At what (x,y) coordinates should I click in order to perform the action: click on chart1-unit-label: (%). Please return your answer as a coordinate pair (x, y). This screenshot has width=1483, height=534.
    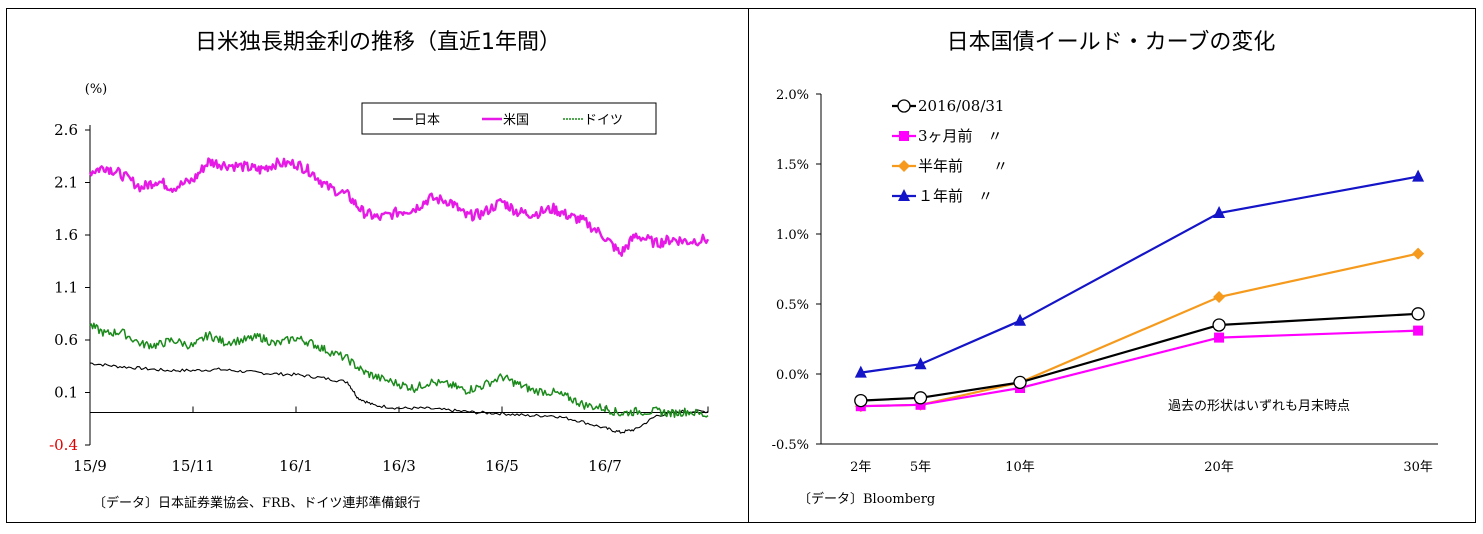
    Looking at the image, I should click on (96, 89).